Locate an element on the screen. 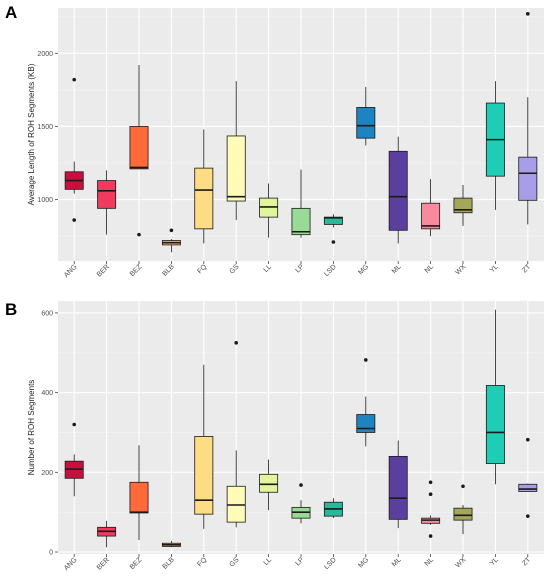 The height and width of the screenshot is (586, 550). box-gs is located at coordinates (236, 168).